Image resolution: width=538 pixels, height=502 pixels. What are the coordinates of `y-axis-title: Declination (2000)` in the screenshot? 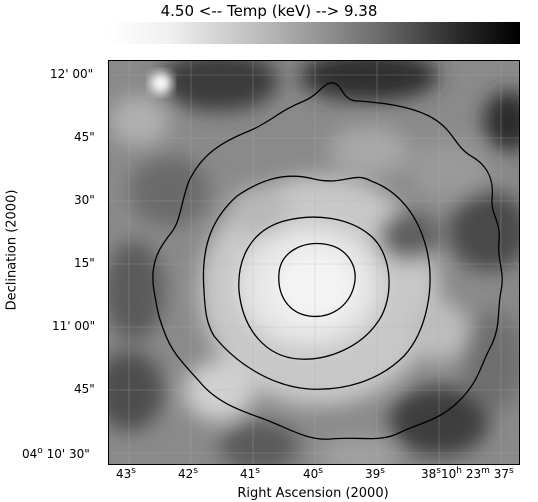 It's located at (12, 250).